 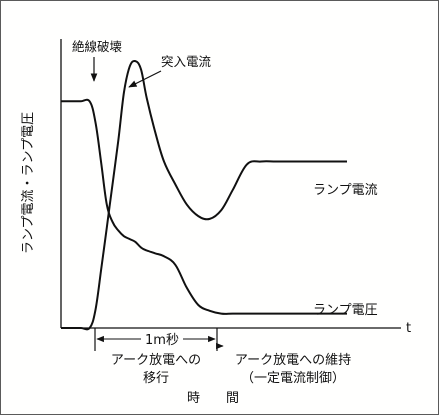 What do you see at coordinates (156, 378) in the screenshot?
I see `phase-1-line2: 移行` at bounding box center [156, 378].